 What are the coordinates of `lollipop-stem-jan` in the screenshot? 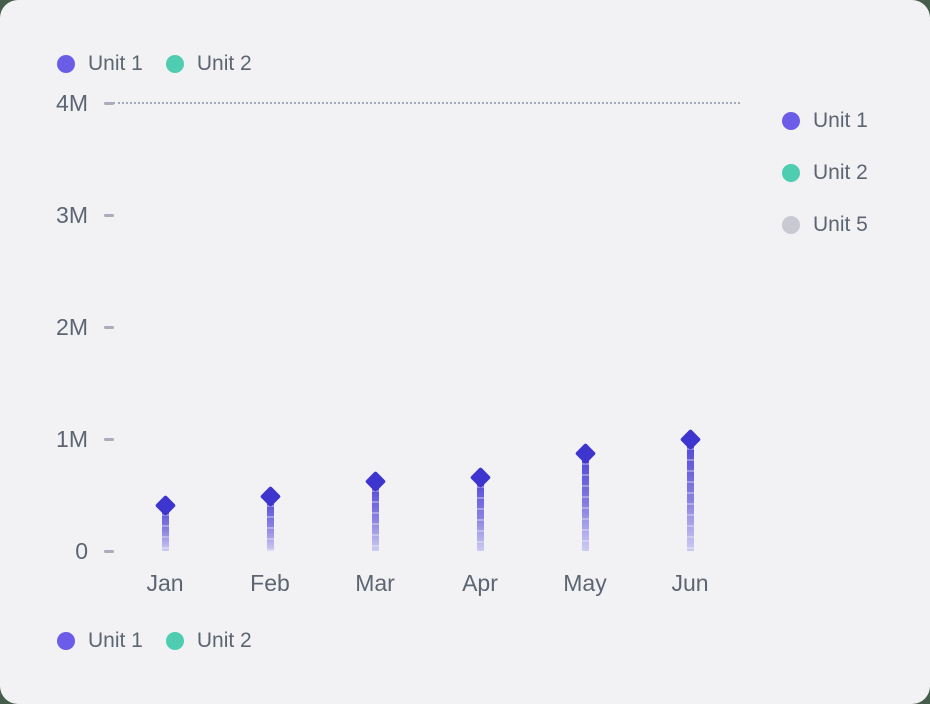 It's located at (165, 528).